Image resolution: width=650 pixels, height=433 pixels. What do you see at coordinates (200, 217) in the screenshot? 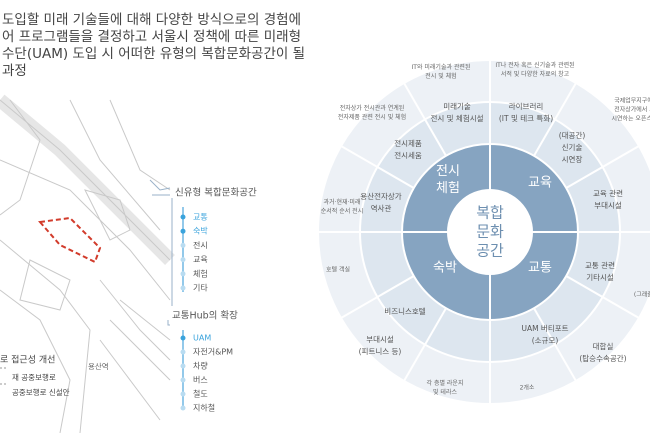
I see `panel-item: 교통` at bounding box center [200, 217].